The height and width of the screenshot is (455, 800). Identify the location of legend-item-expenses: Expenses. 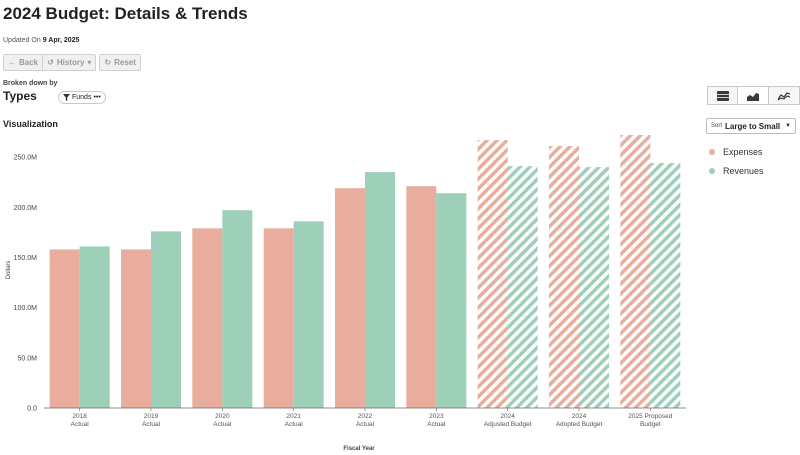
(736, 151).